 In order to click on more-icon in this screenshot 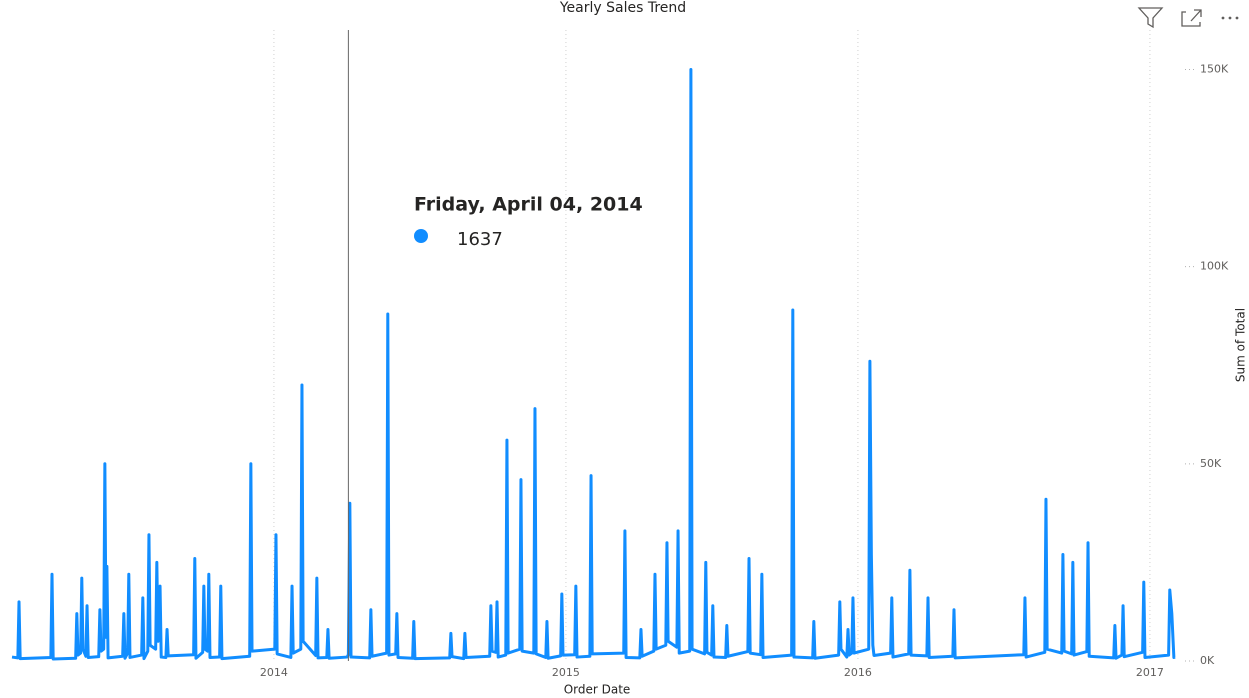, I will do `click(1230, 18)`.